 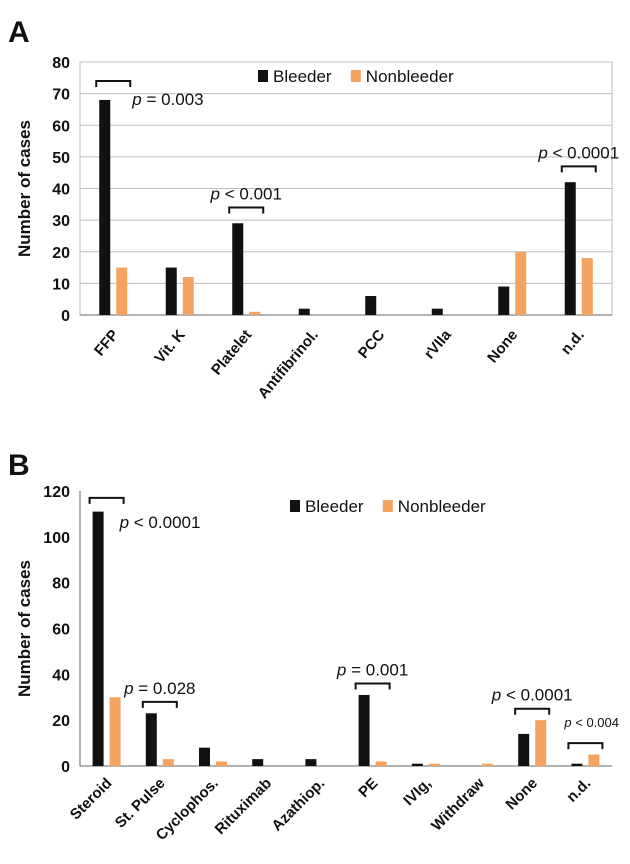 What do you see at coordinates (298, 805) in the screenshot?
I see `x-tick-label: Azathiop.` at bounding box center [298, 805].